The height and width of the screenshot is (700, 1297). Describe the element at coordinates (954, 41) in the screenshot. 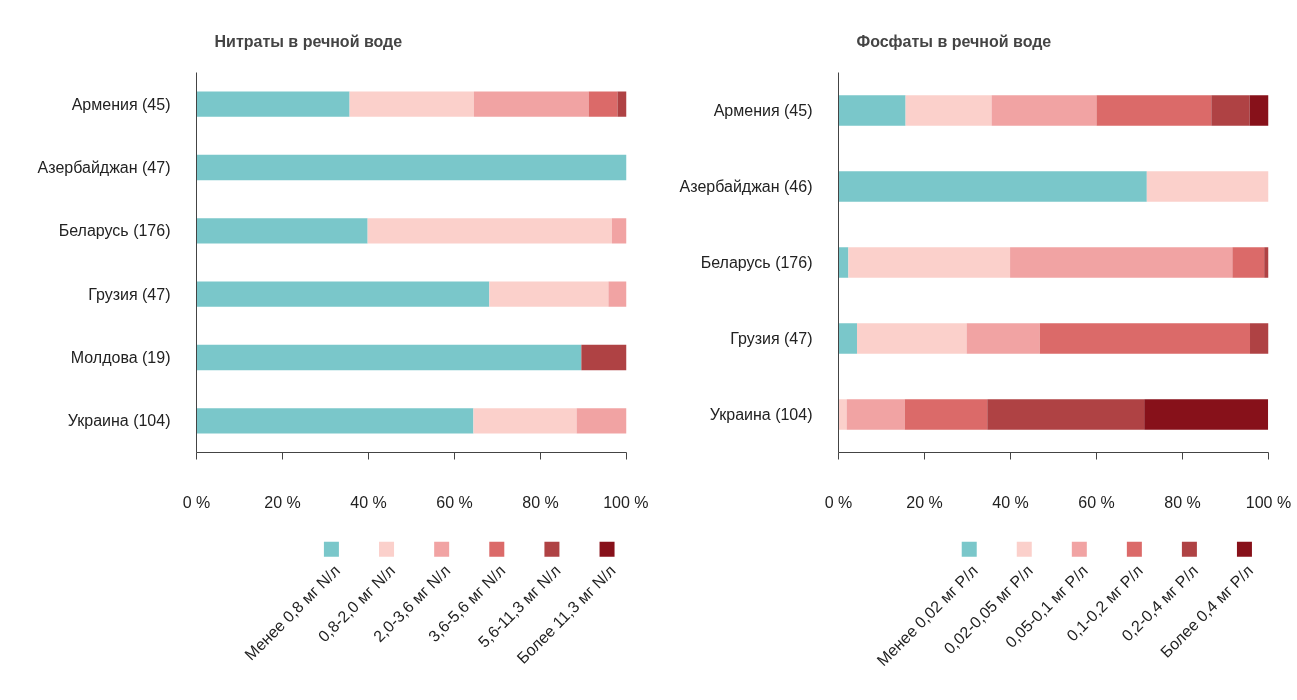

I see `chart-title: Фосфаты в речной воде` at that location.